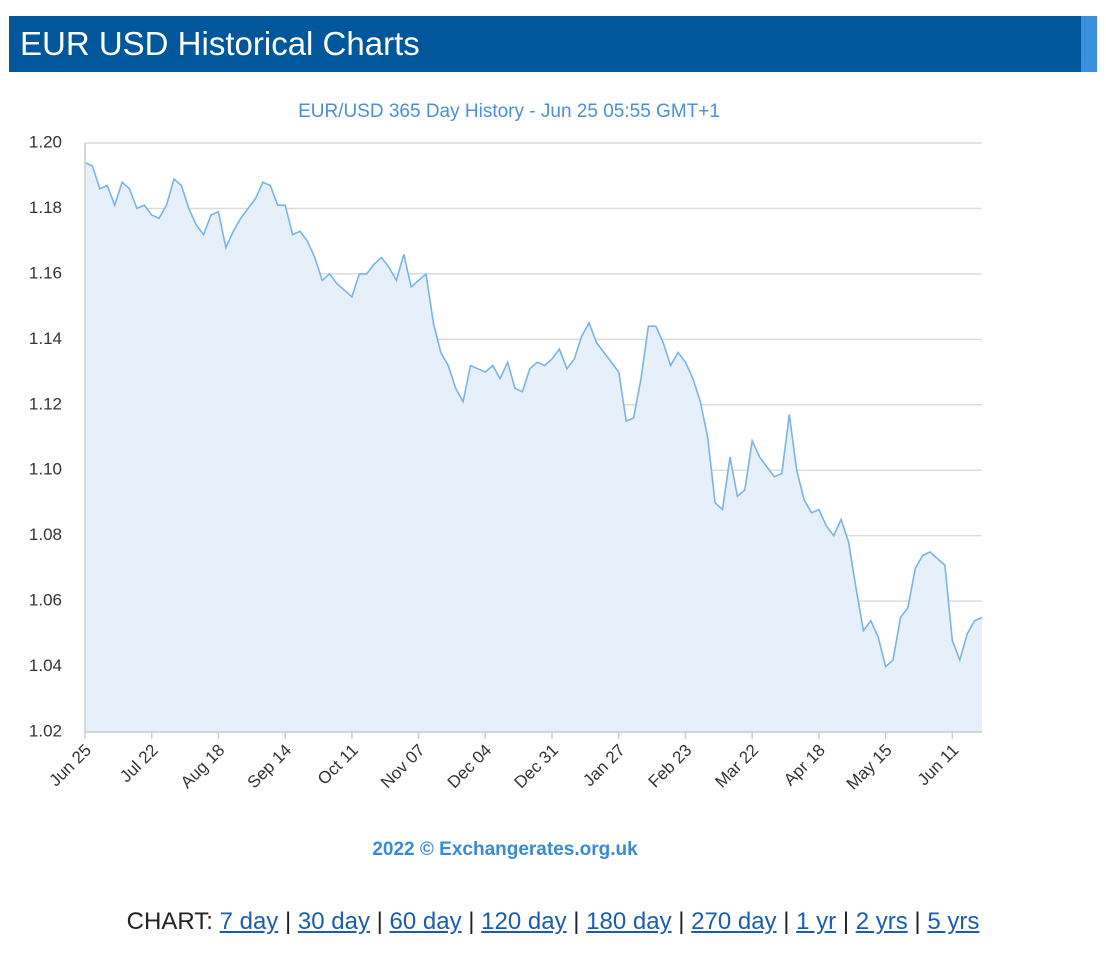 The height and width of the screenshot is (954, 1106). Describe the element at coordinates (139, 764) in the screenshot. I see `x-tick-label: Jul 22` at that location.